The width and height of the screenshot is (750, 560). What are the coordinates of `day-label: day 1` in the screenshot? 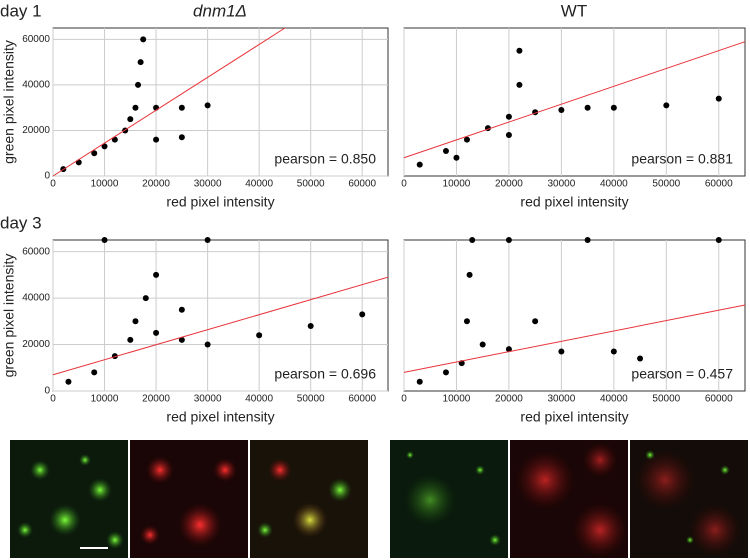 It's located at (21, 10).